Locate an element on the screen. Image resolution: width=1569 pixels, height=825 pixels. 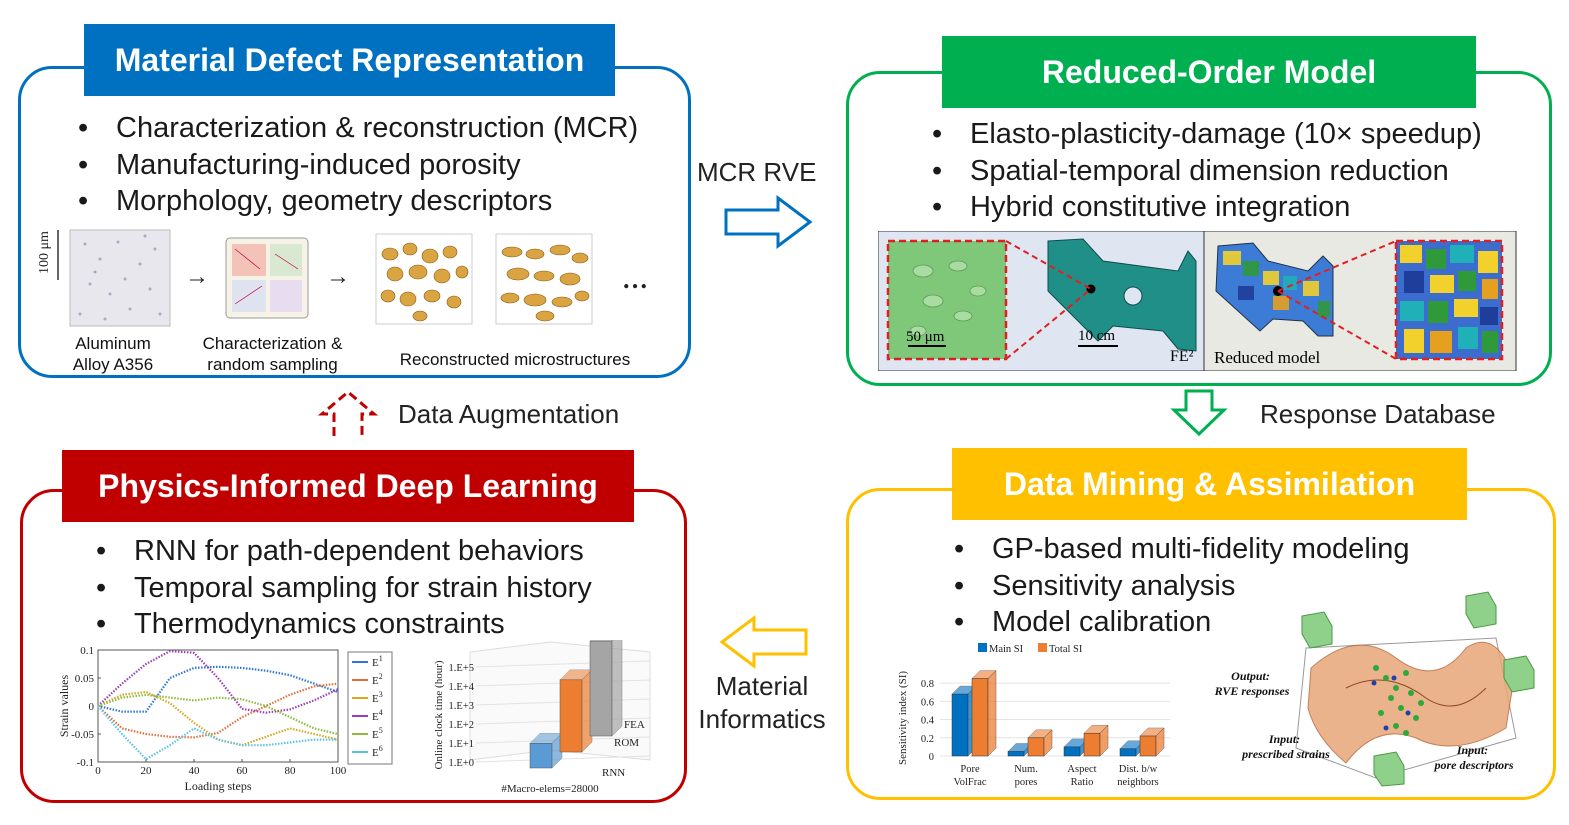
surf-output-line: Output: is located at coordinates (1250, 676).